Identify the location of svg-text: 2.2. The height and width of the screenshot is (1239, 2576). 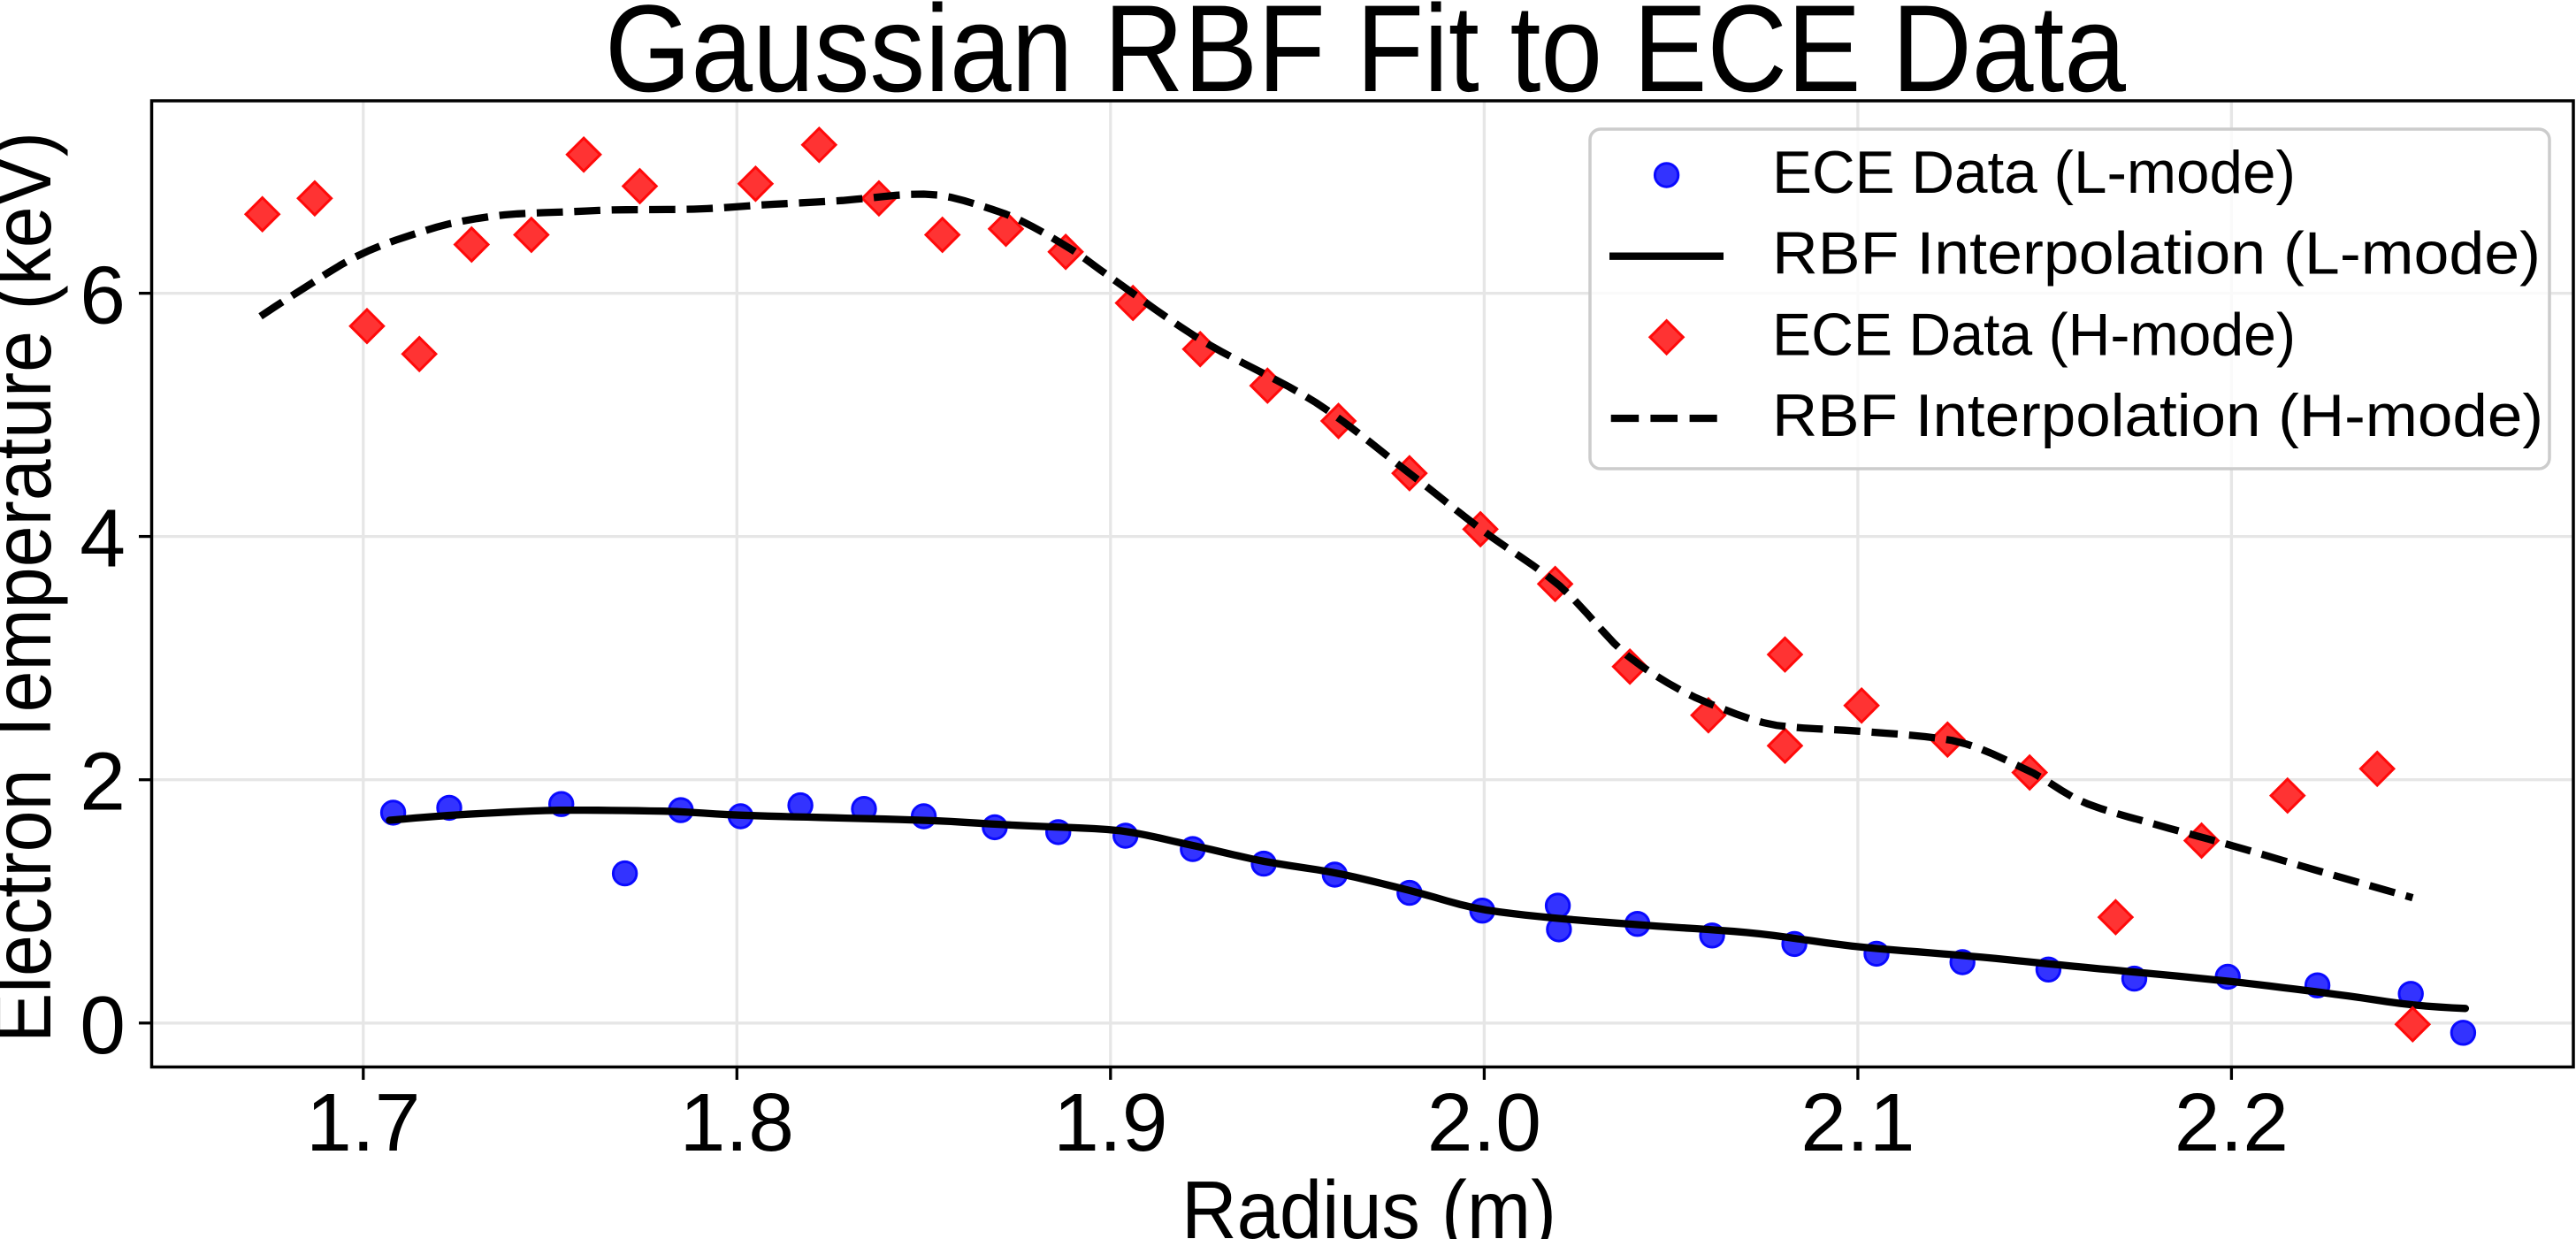
(2232, 1122).